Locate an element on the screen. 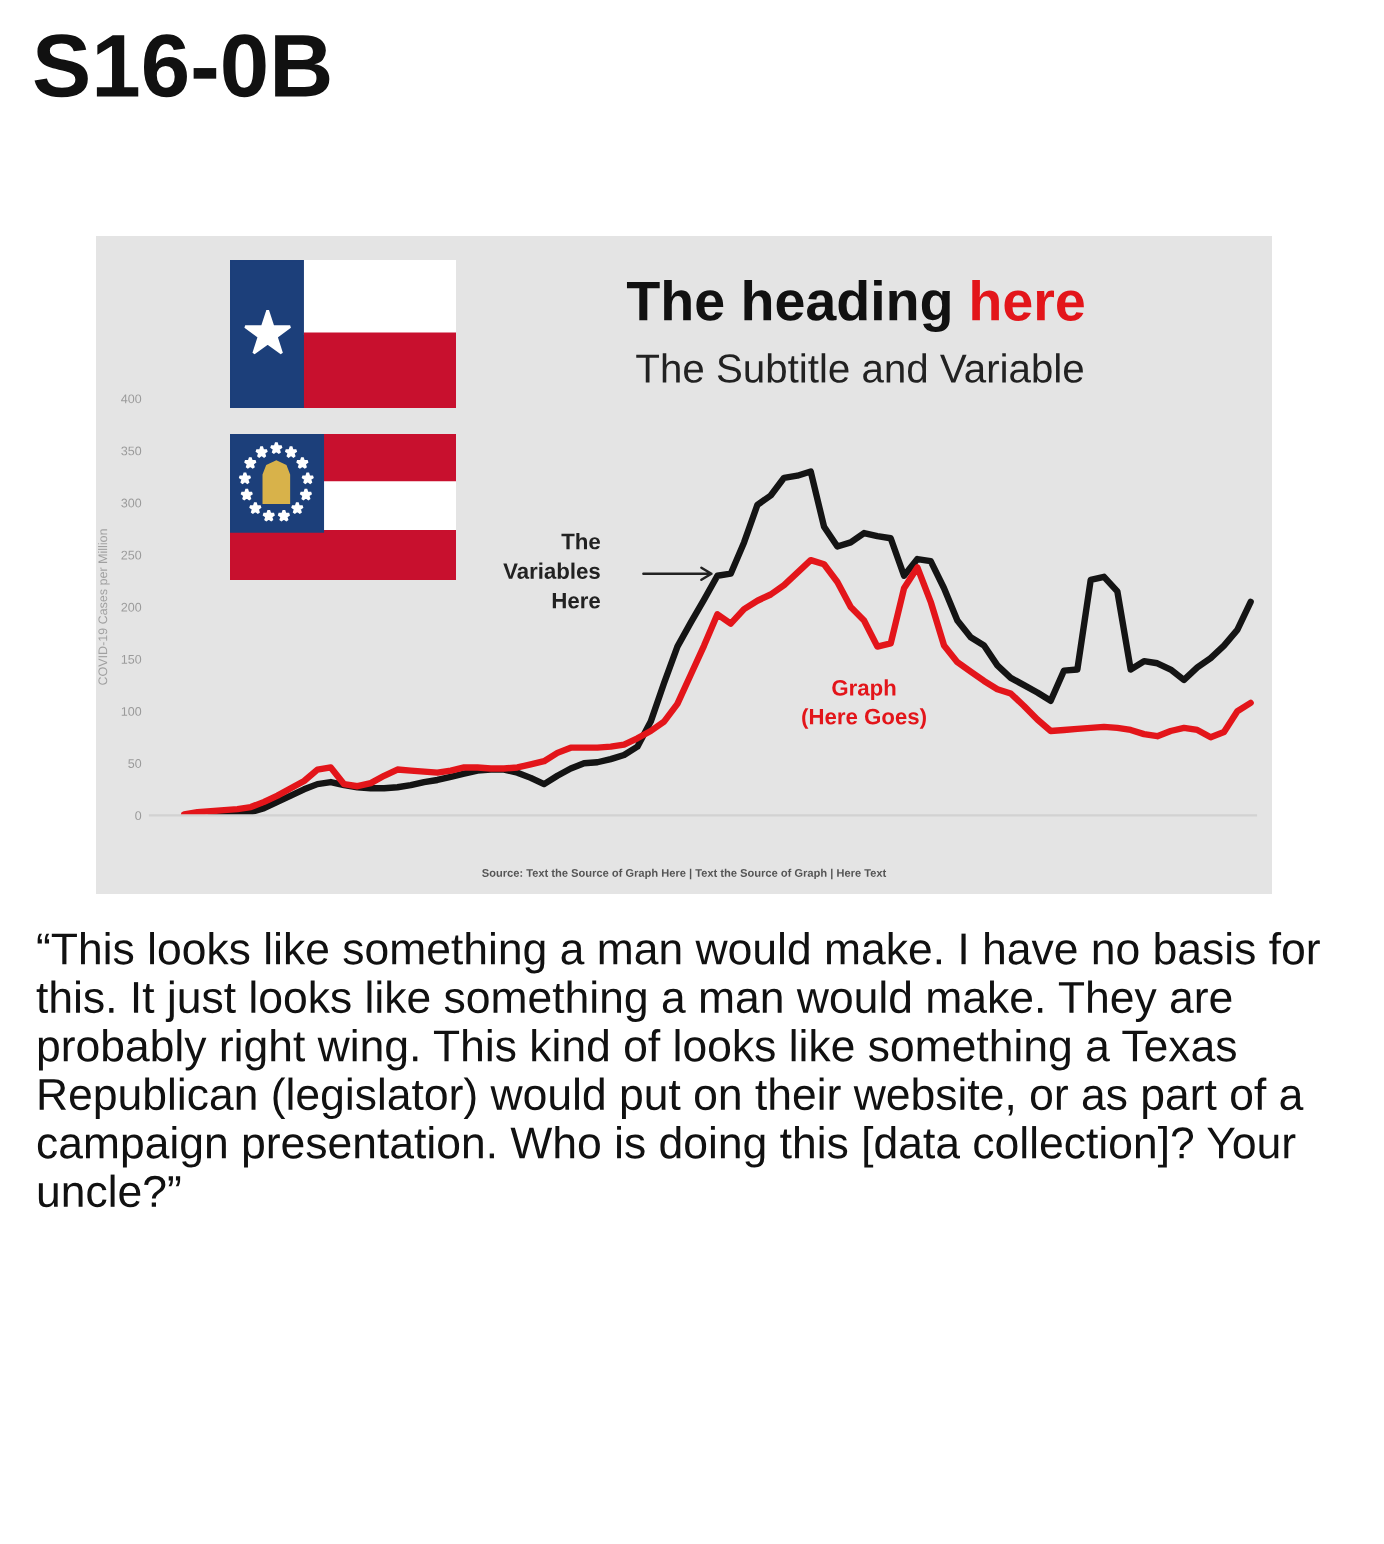  line-series is located at coordinates (717, 686).